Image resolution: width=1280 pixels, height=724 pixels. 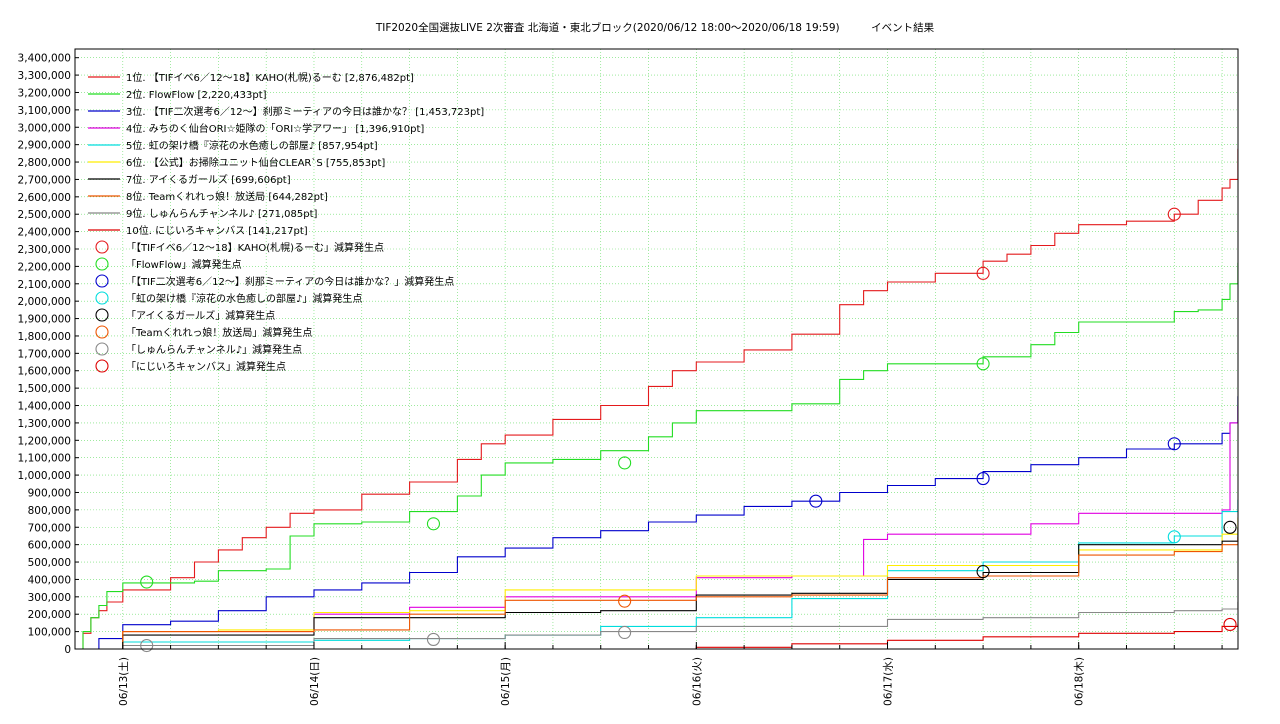 What do you see at coordinates (44, 59) in the screenshot?
I see `y-tick-label: 3,400,000` at bounding box center [44, 59].